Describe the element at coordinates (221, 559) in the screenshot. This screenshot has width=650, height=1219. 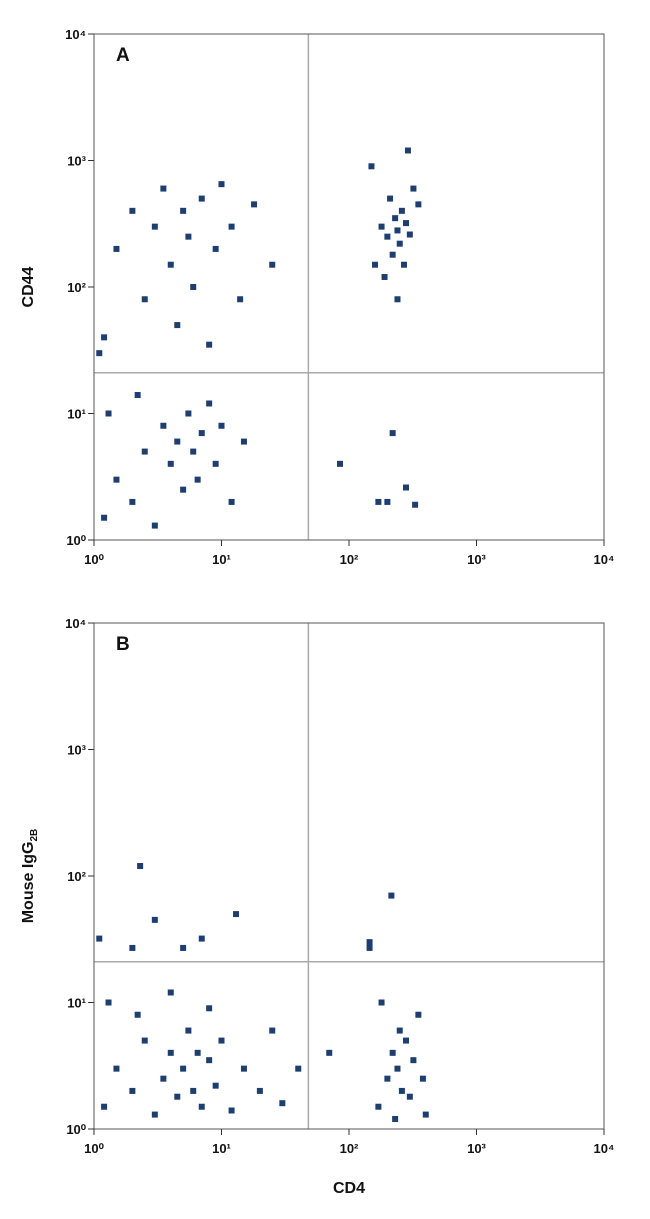
I see `x-tick-label: 10¹` at that location.